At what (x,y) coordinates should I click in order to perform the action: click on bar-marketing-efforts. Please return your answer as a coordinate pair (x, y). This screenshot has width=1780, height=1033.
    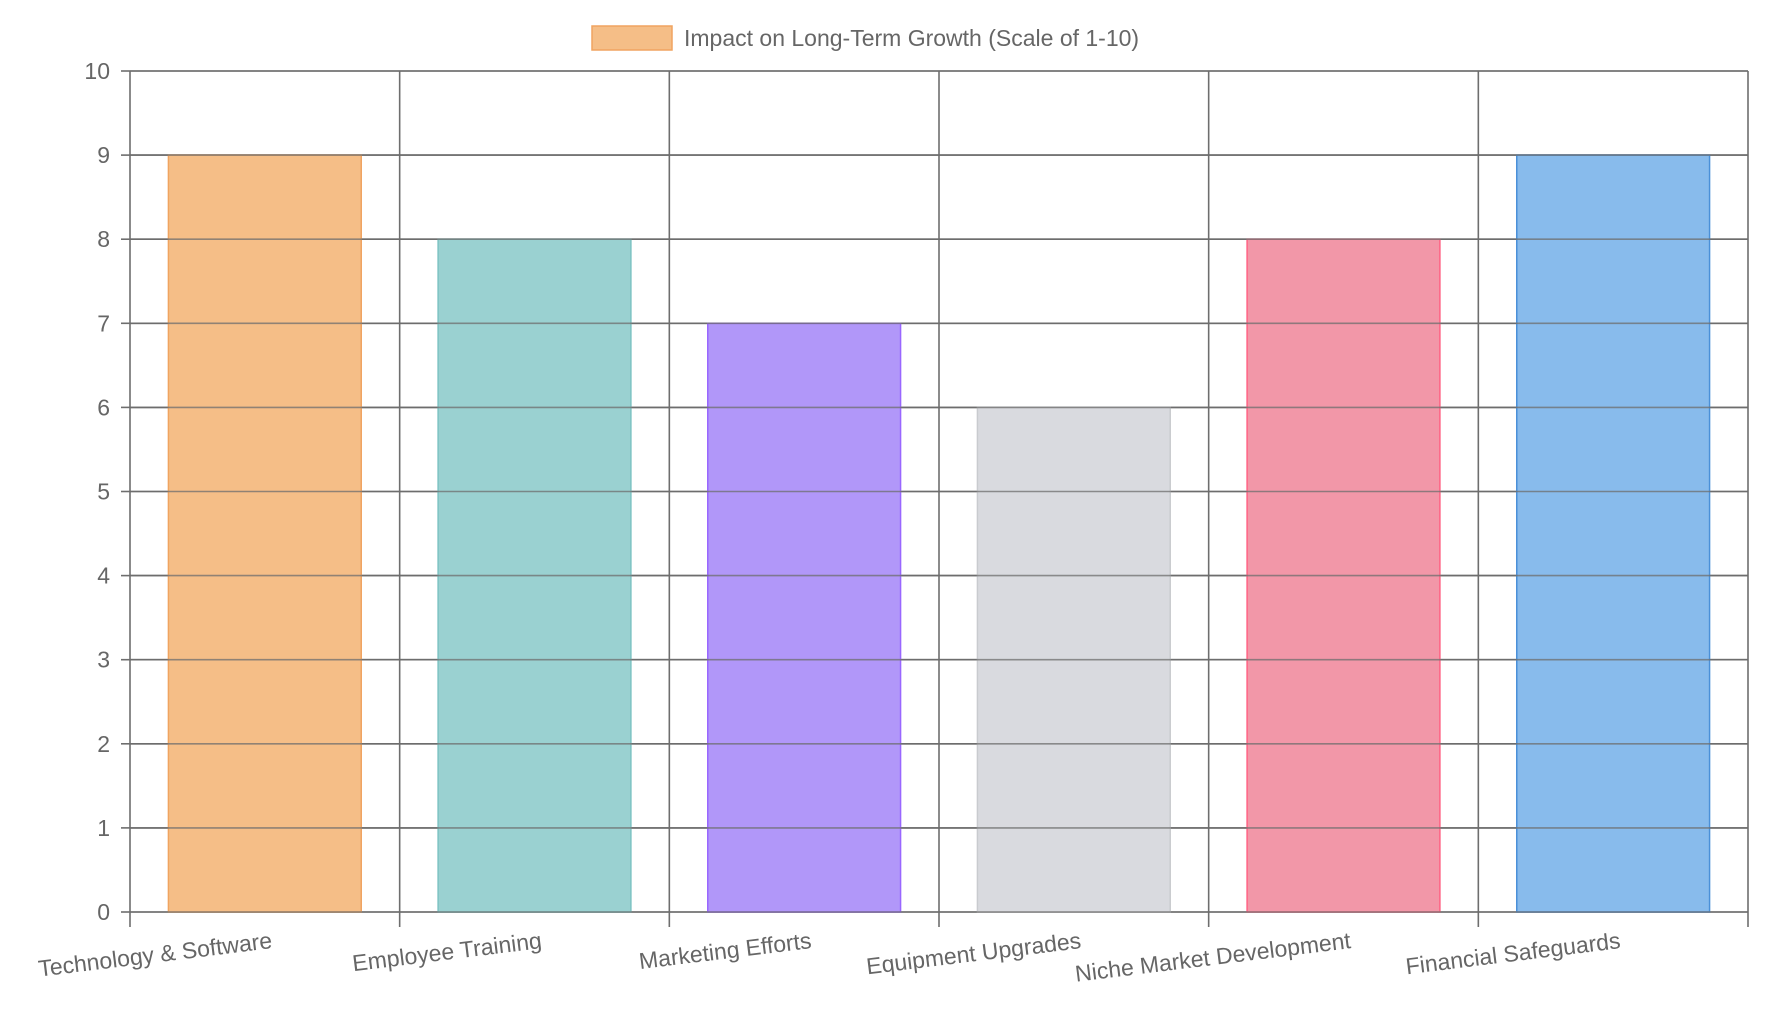
    Looking at the image, I should click on (804, 617).